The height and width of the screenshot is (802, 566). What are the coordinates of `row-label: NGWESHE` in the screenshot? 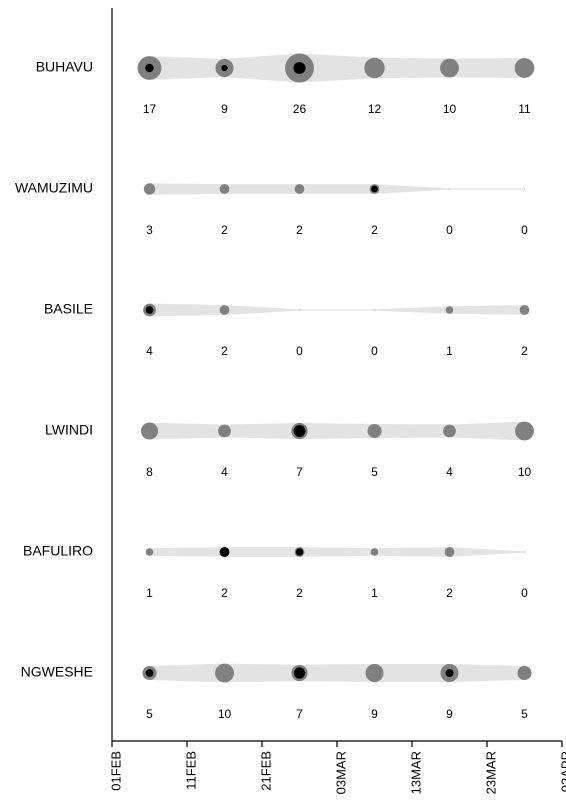 It's located at (57, 672).